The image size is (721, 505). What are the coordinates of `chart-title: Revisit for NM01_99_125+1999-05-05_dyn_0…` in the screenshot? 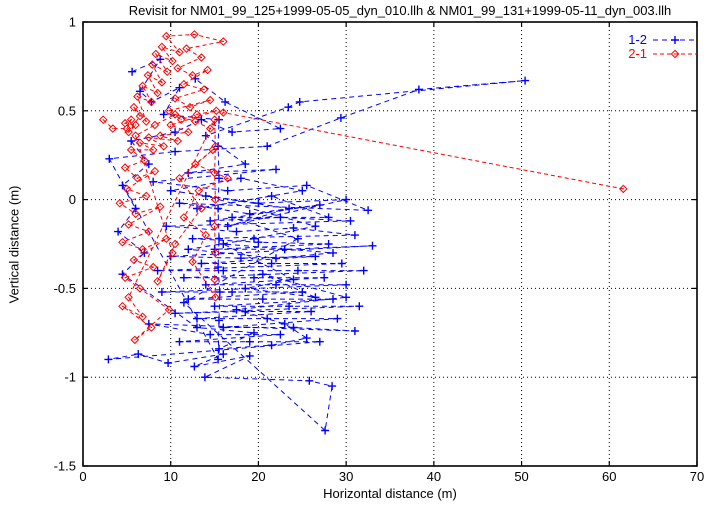 It's located at (400, 10).